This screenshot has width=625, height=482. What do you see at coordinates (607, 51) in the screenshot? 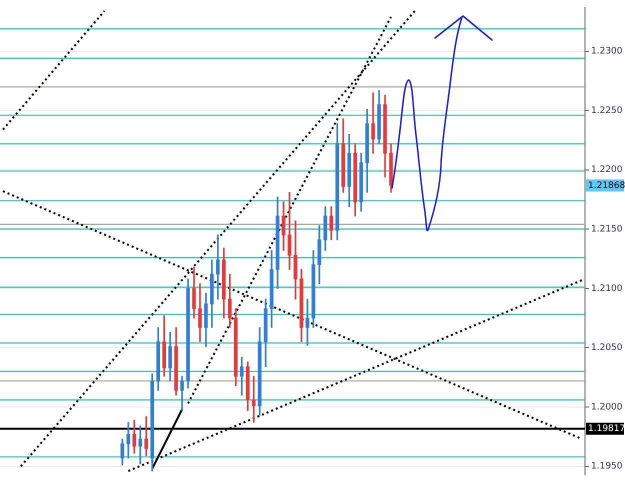
I see `y-tick-label: 1.2300` at bounding box center [607, 51].